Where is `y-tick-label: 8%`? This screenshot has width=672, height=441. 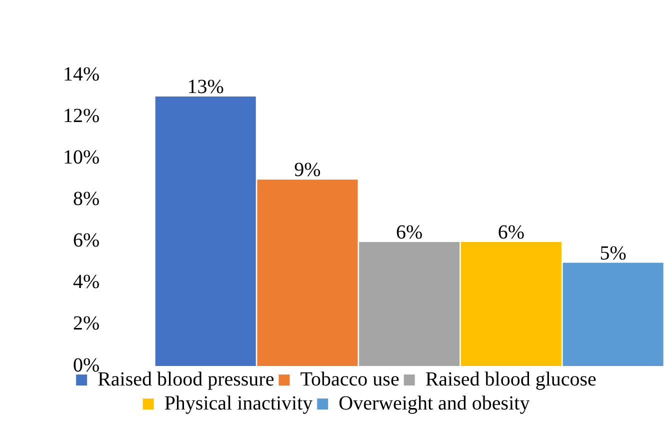
y-tick-label: 8% is located at coordinates (86, 199).